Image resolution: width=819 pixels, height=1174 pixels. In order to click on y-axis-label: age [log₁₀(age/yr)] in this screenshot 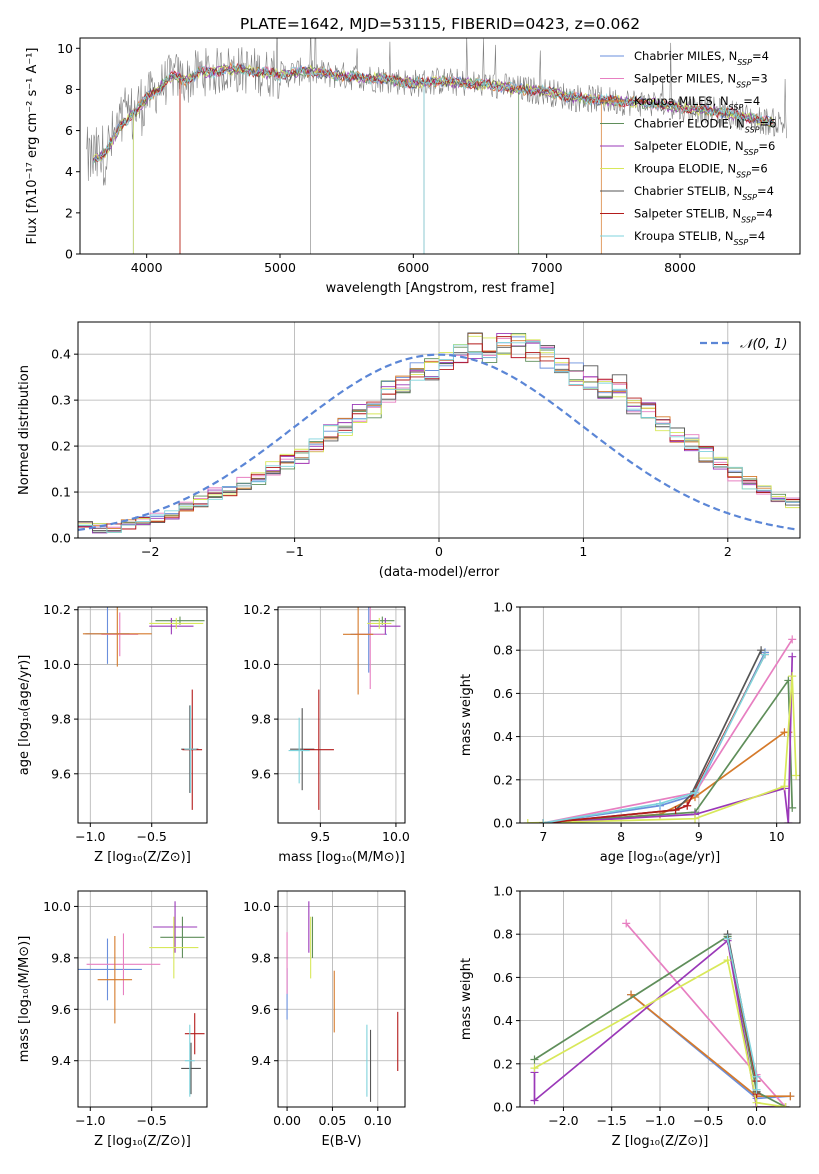, I will do `click(24, 715)`.